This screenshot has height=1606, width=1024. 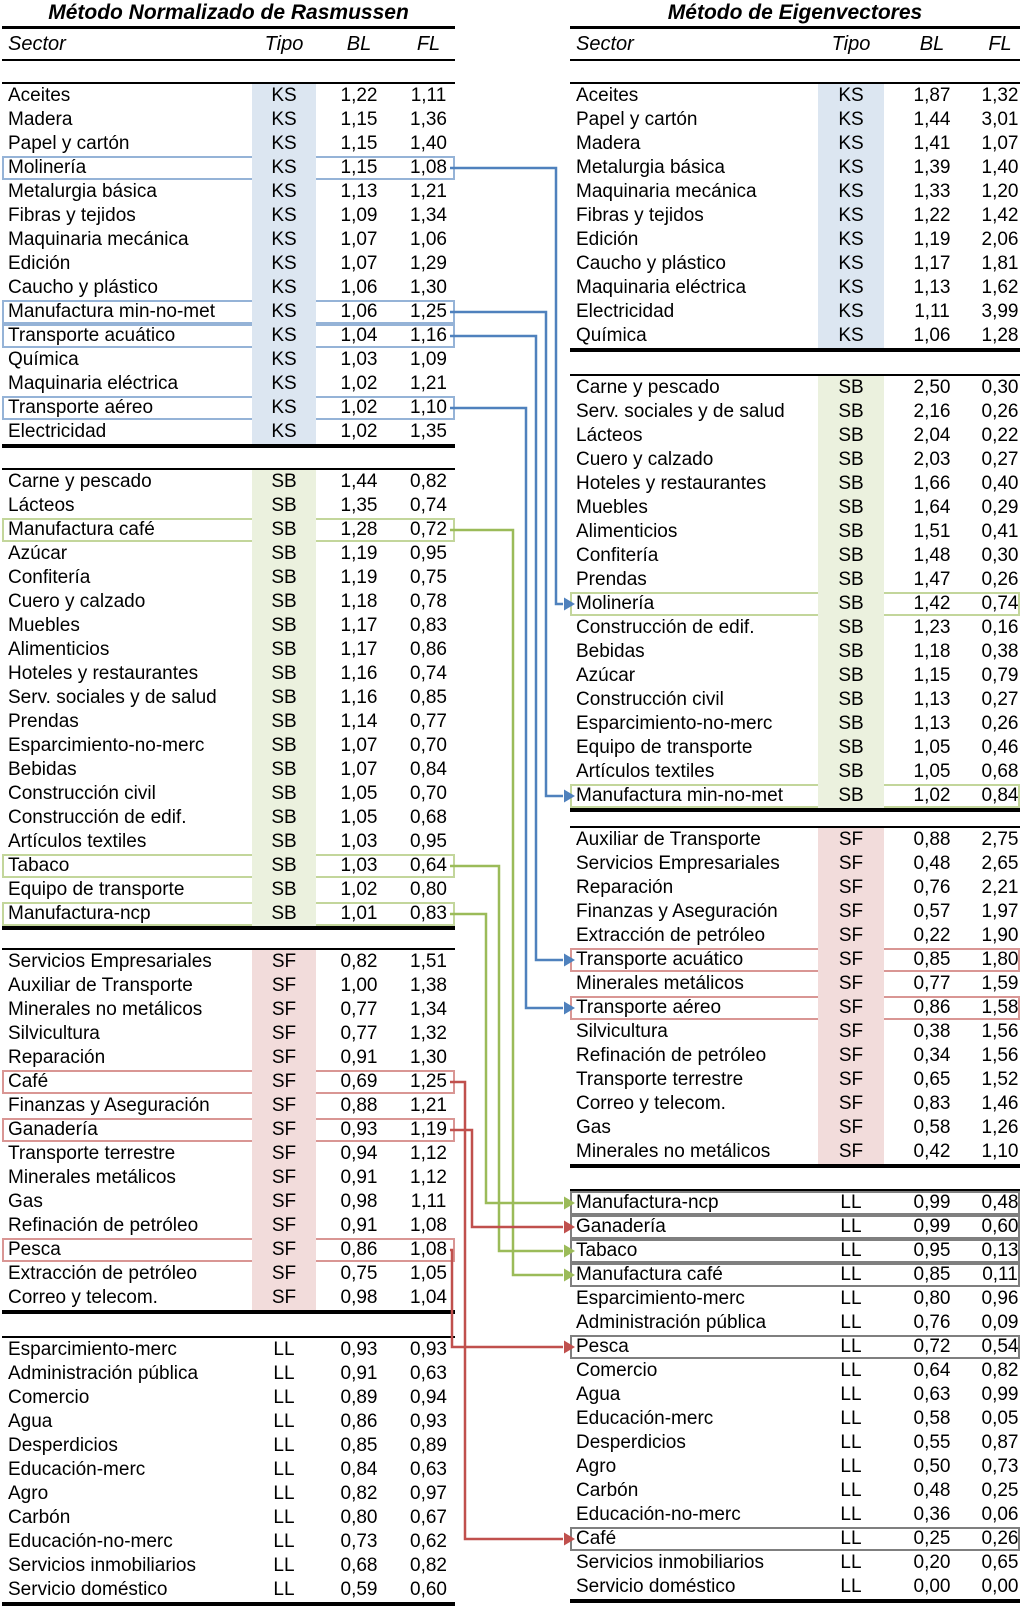 What do you see at coordinates (932, 1031) in the screenshot?
I see `bl-cell: 0,38` at bounding box center [932, 1031].